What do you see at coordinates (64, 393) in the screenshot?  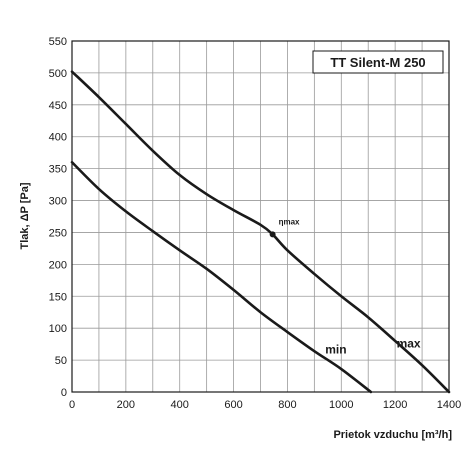 I see `y-tick-label: 0` at bounding box center [64, 393].